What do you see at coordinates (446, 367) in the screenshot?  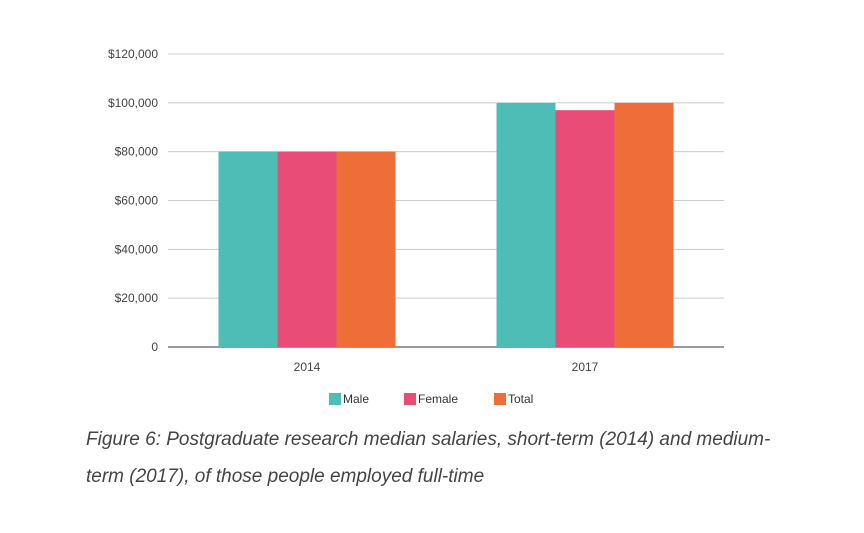 I see `x-axis-tick-labels: 2014 2017` at bounding box center [446, 367].